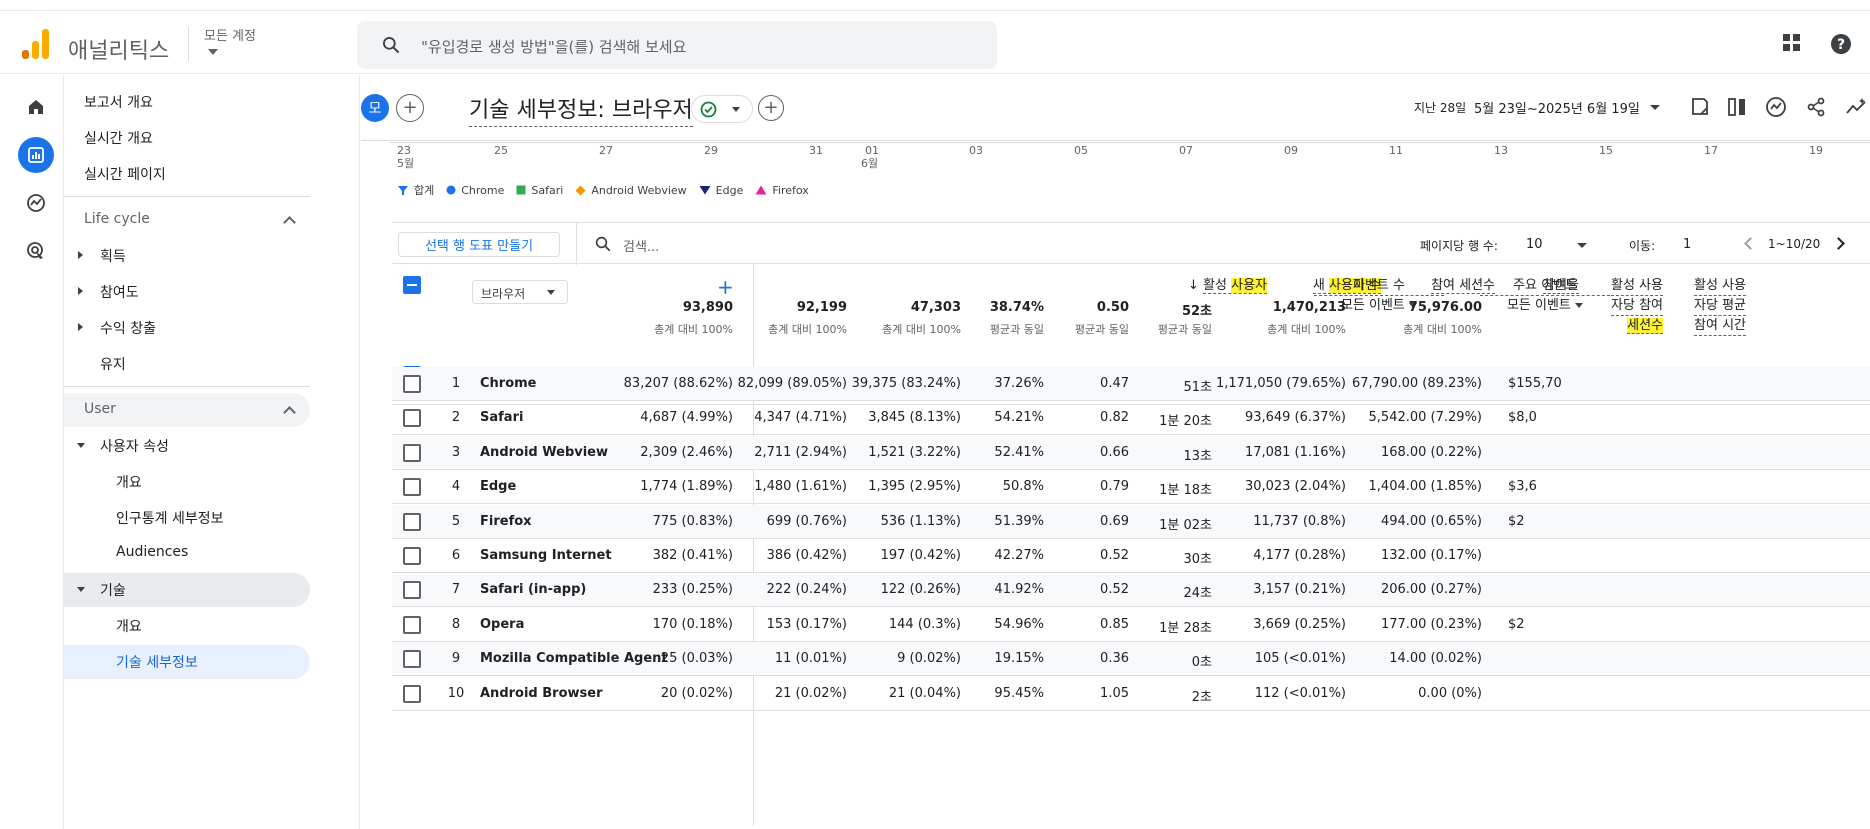  What do you see at coordinates (506, 521) in the screenshot?
I see `browser-name: Firefox` at bounding box center [506, 521].